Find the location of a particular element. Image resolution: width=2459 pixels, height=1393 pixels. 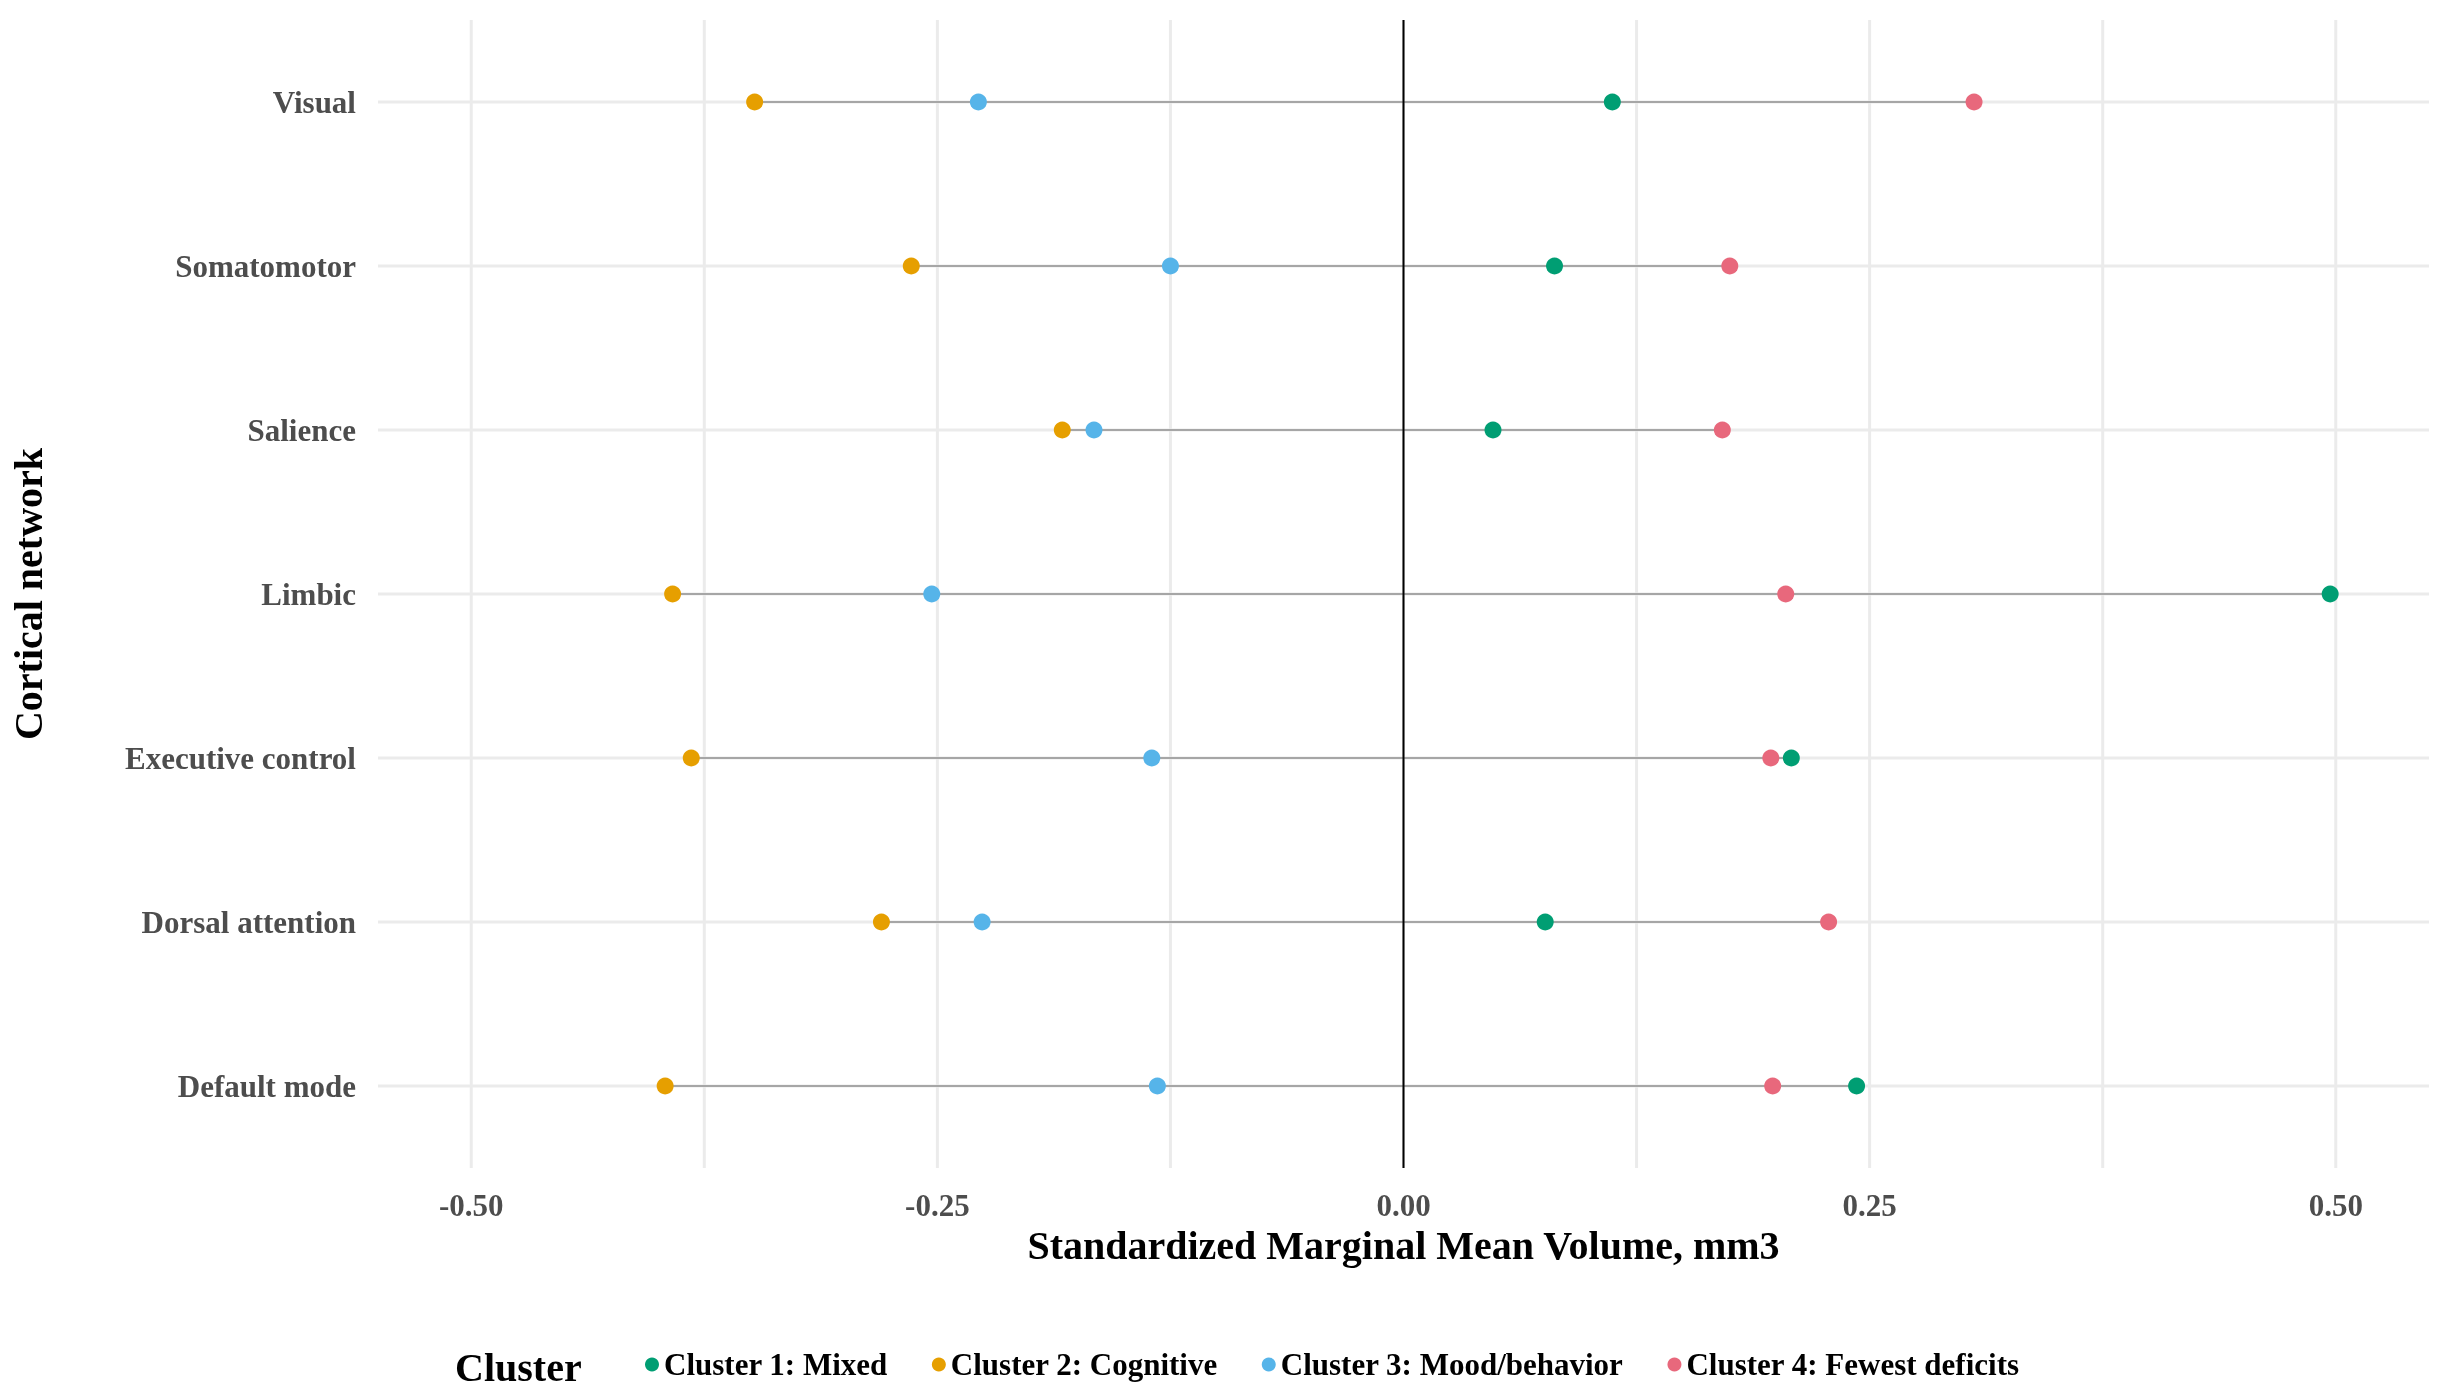

legend-title: Cluster is located at coordinates (518, 1367).